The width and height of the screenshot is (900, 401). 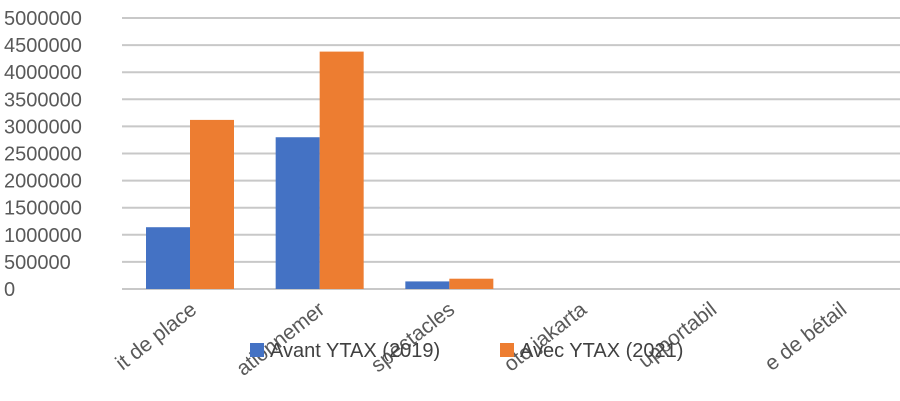 What do you see at coordinates (43, 209) in the screenshot?
I see `y-tick-label: 1500000` at bounding box center [43, 209].